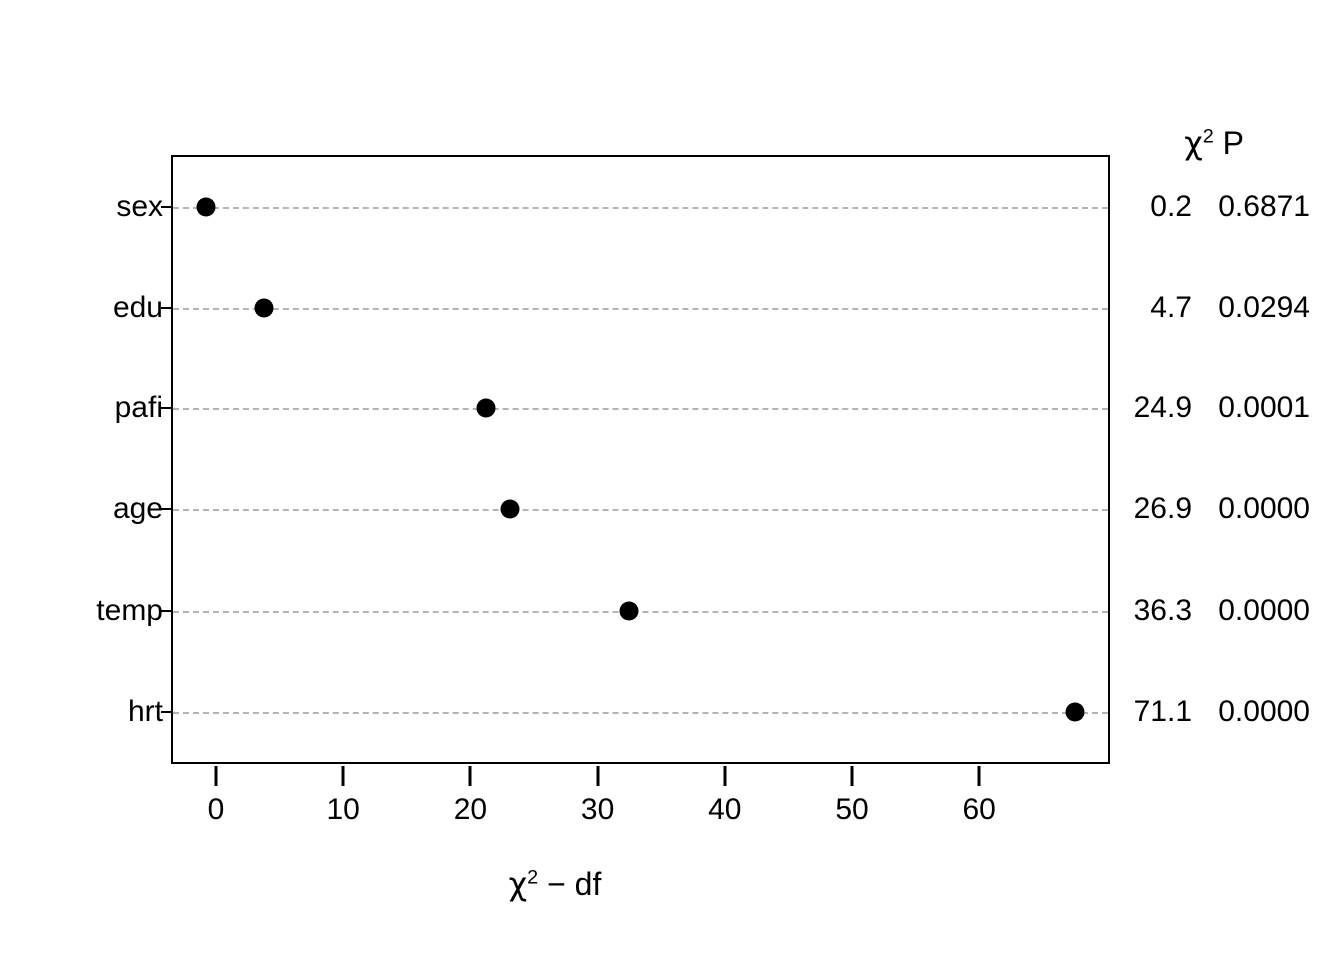 This screenshot has width=1344, height=960. What do you see at coordinates (510, 509) in the screenshot?
I see `data-point-age` at bounding box center [510, 509].